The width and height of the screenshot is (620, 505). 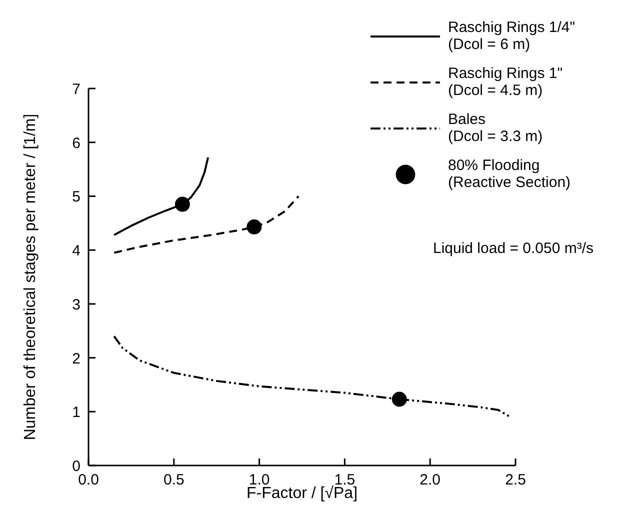 I want to click on x-tick-label: 0.0, so click(x=88, y=480).